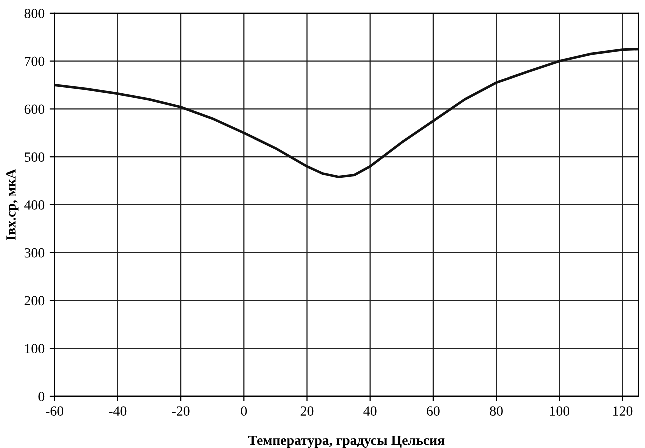 The width and height of the screenshot is (645, 448). I want to click on y-tick-label: 700, so click(35, 61).